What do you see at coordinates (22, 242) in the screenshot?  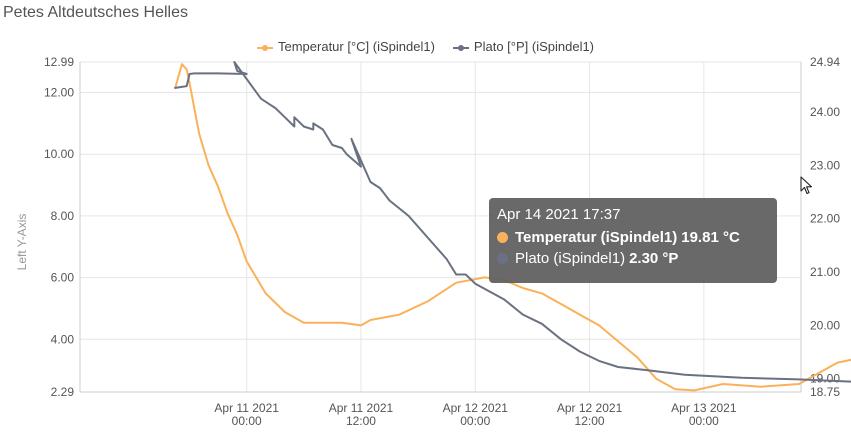 I see `left-axis-title: Left Y-Axis` at bounding box center [22, 242].